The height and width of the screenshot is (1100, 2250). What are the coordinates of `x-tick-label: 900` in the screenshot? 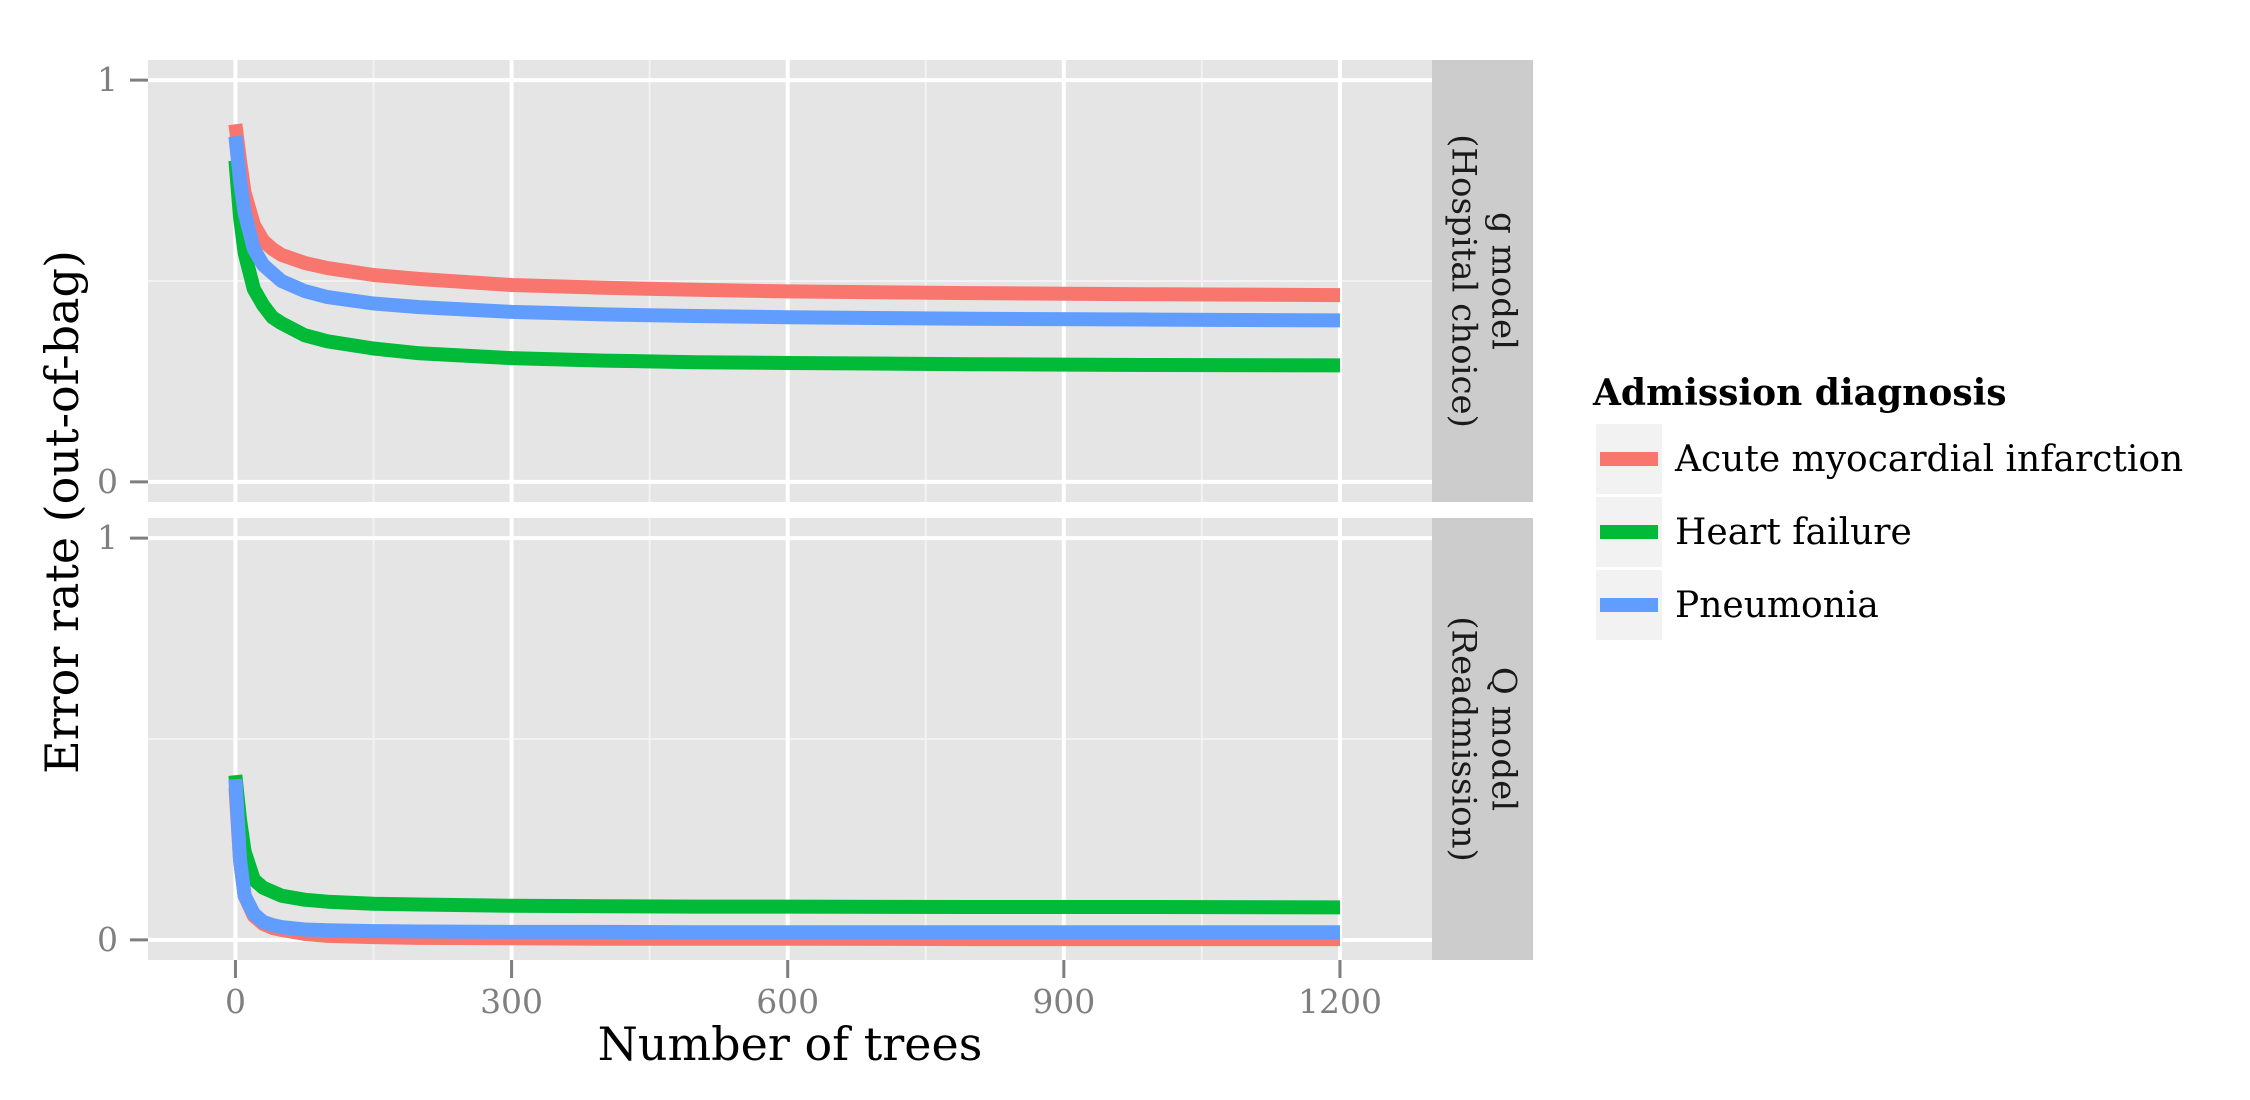 It's located at (1063, 1001).